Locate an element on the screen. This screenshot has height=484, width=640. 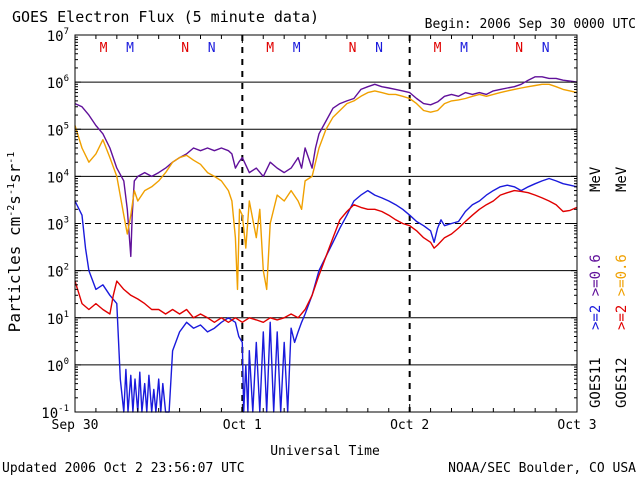
y-axis-title-exp2: -1 is located at coordinates (11, 189).